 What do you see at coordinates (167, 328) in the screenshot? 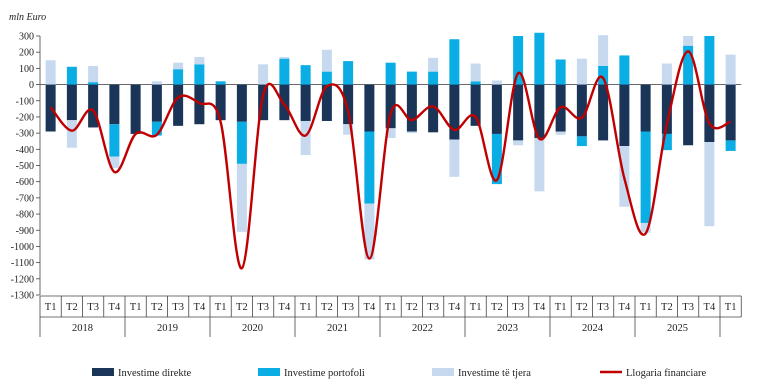
I see `year-label: 2019` at bounding box center [167, 328].